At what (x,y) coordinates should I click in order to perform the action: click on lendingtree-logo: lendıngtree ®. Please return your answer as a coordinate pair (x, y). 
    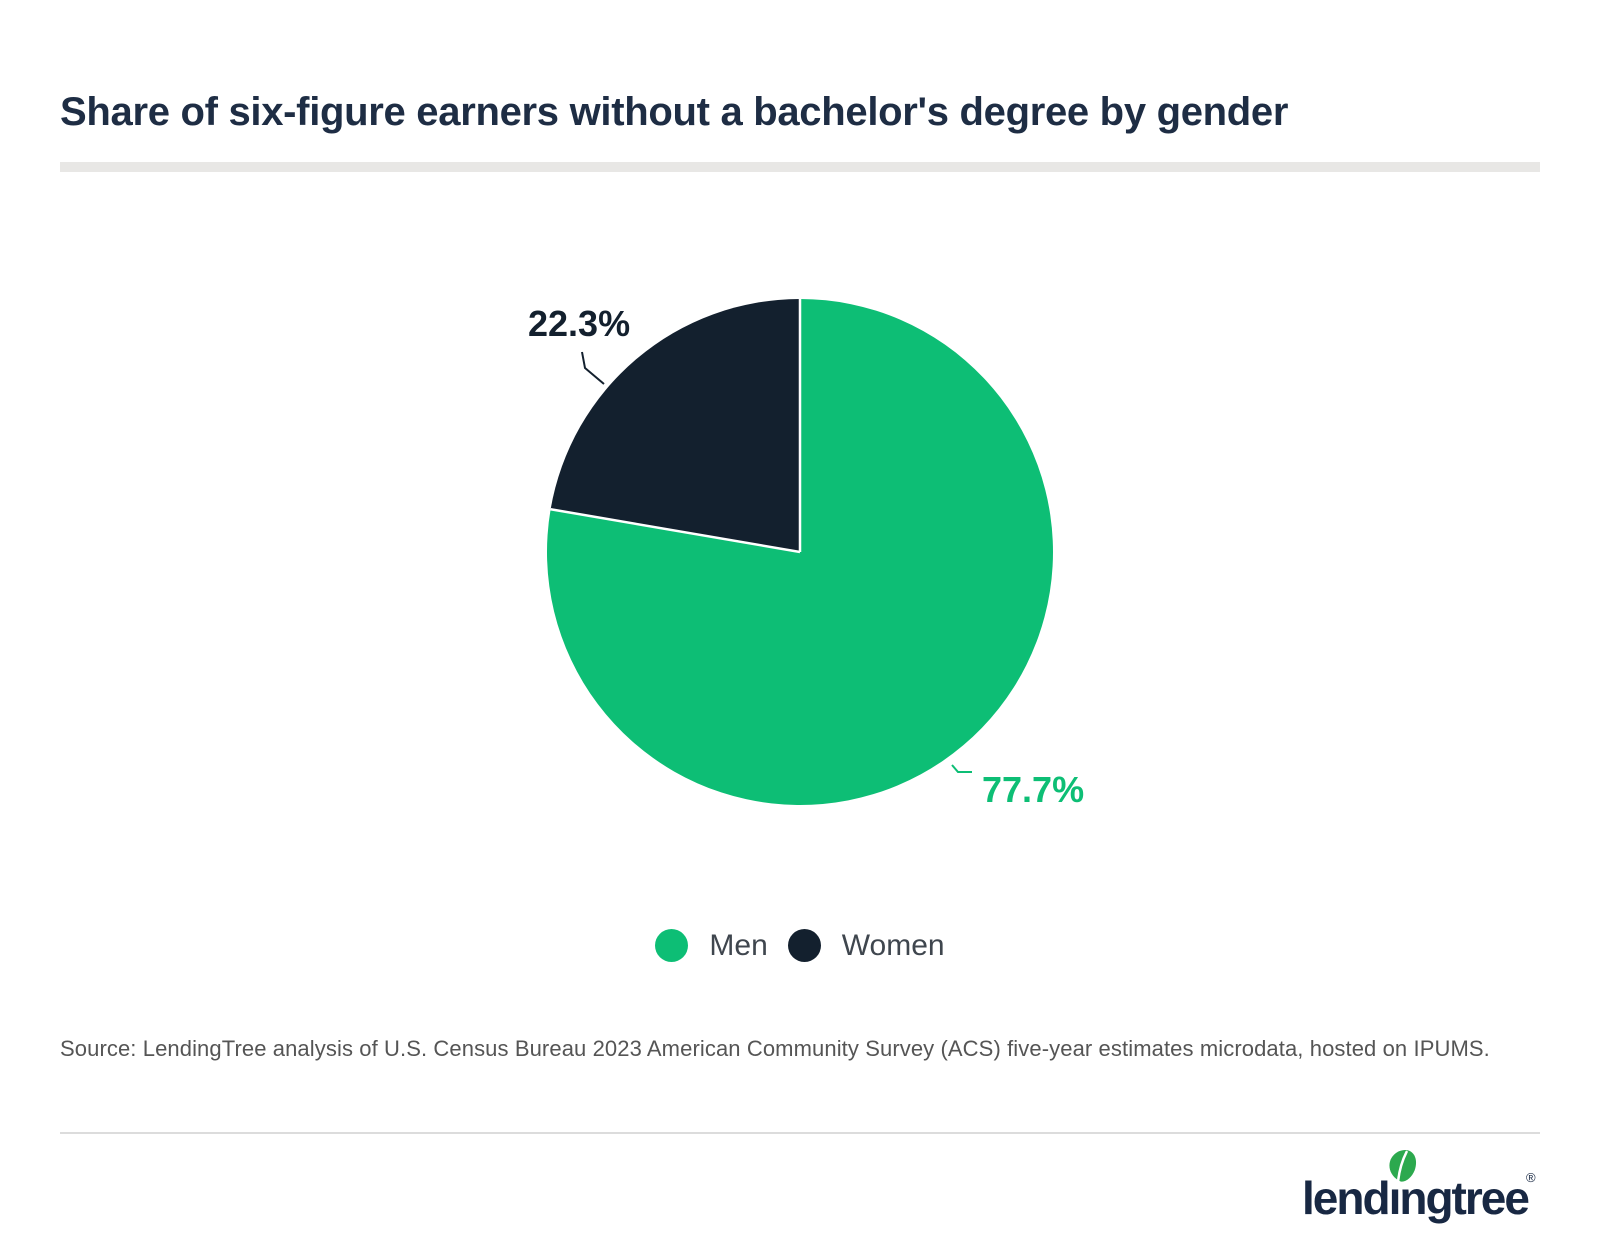
    Looking at the image, I should click on (1419, 1187).